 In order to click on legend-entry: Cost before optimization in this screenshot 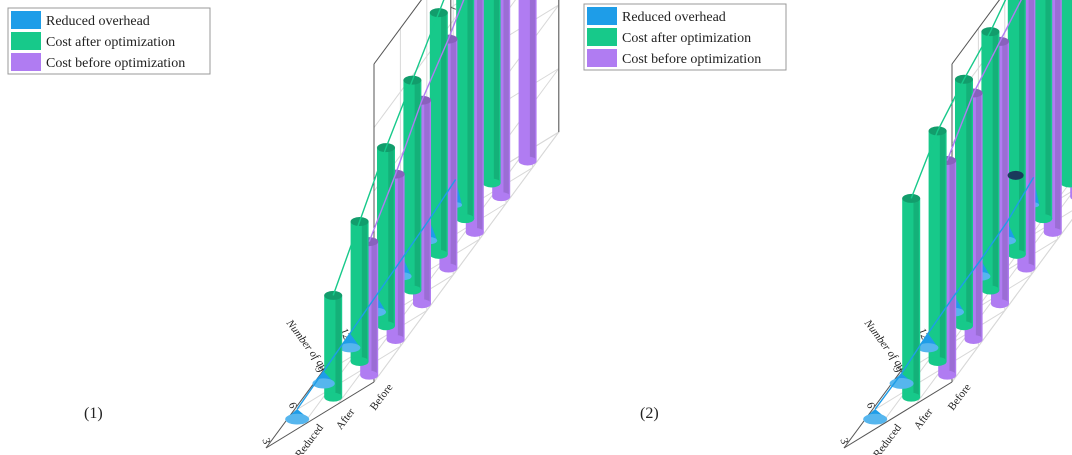, I will do `click(691, 59)`.